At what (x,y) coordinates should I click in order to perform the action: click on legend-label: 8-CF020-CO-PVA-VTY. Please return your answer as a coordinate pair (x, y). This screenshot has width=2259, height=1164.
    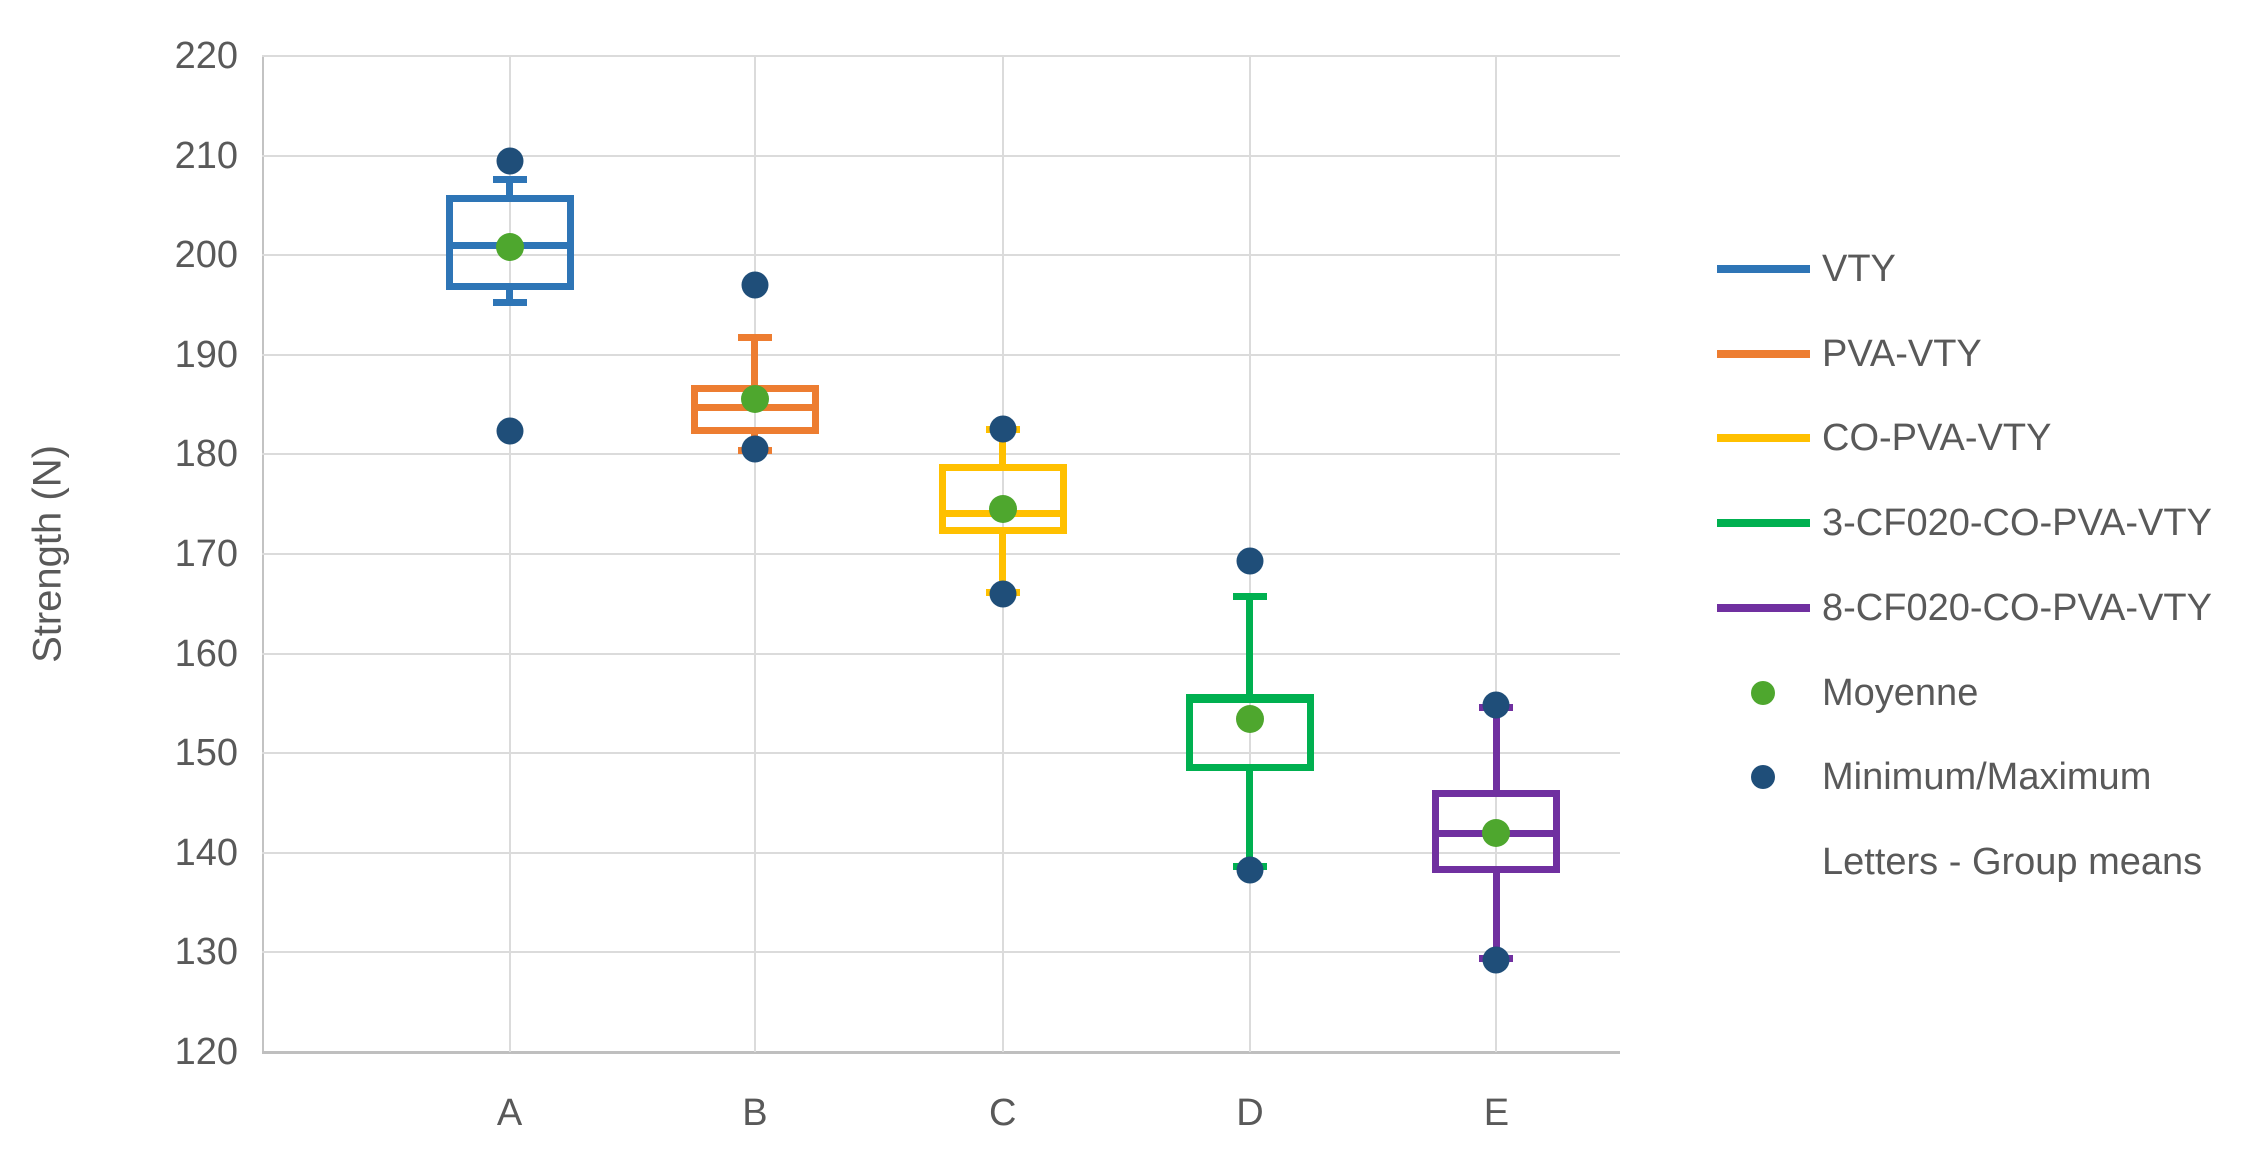
    Looking at the image, I should click on (2017, 607).